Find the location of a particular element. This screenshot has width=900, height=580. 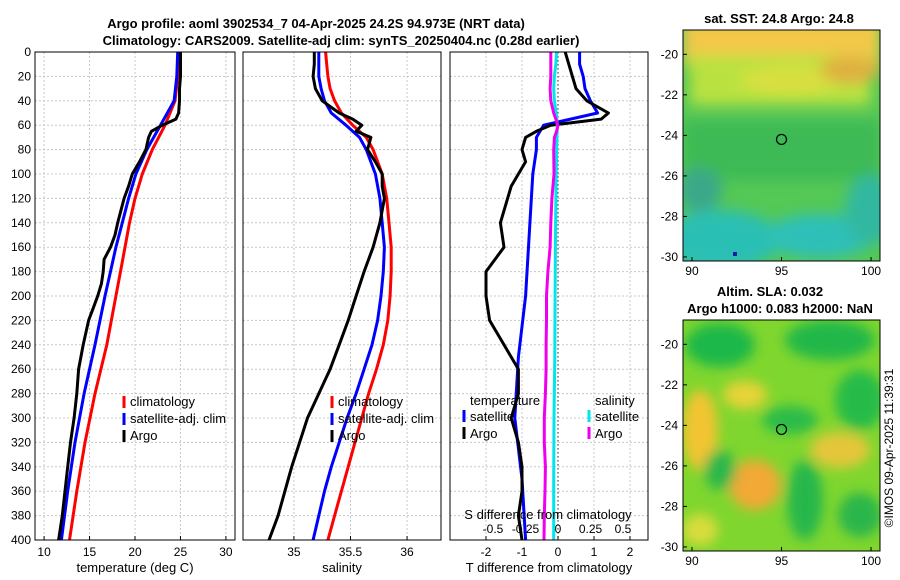

s-tick-label: 0.25 is located at coordinates (591, 529).